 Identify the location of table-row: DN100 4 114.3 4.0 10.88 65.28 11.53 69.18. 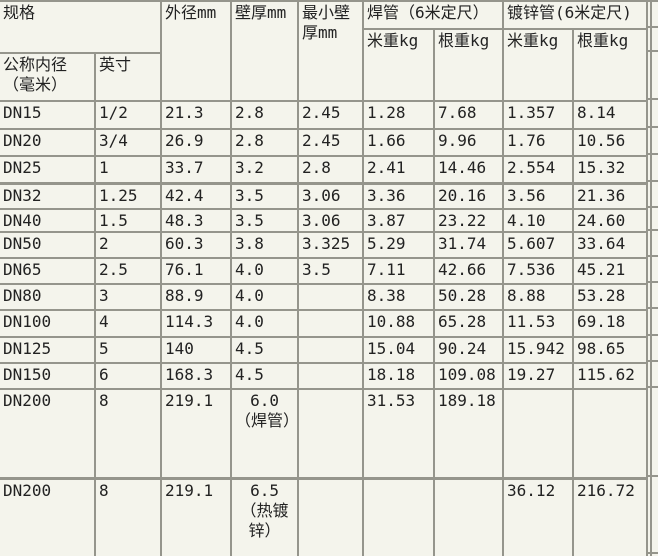
(324, 323).